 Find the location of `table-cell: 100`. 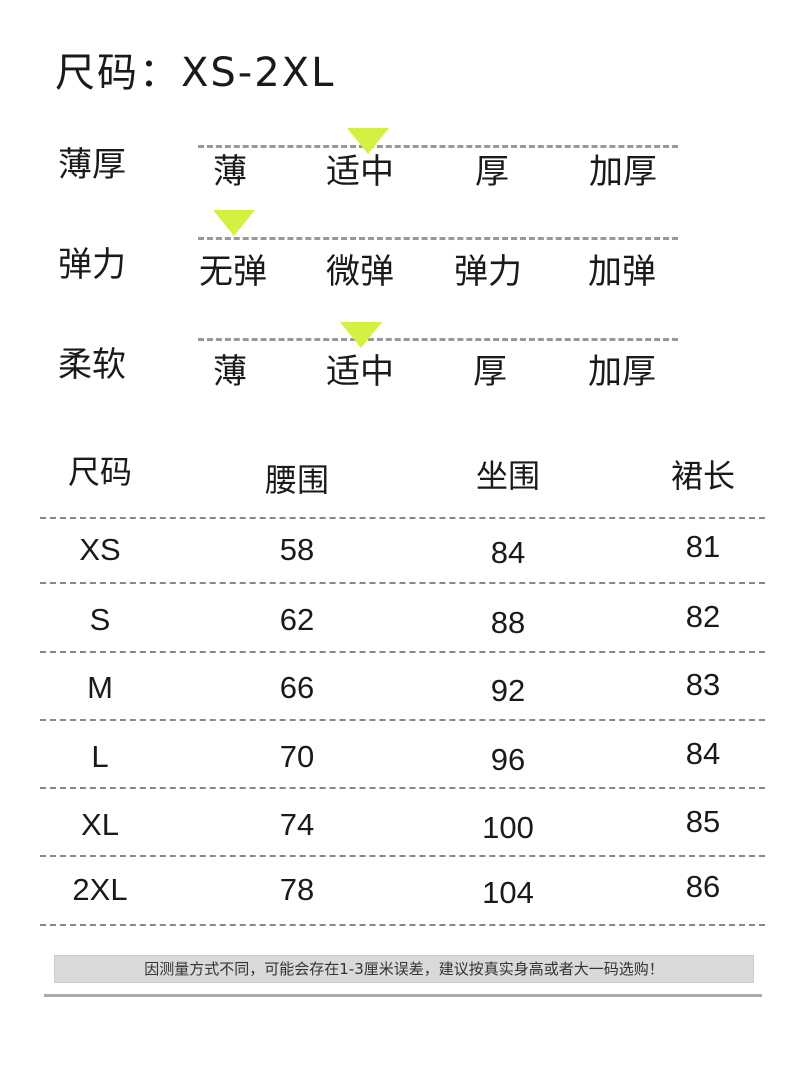

table-cell: 100 is located at coordinates (508, 827).